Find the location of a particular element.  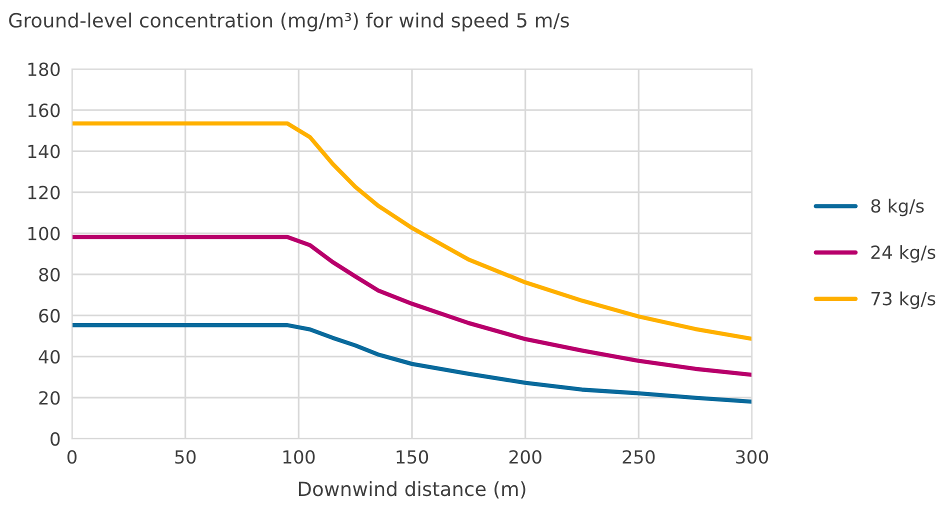

legend-label: 24 kg/s is located at coordinates (903, 254).